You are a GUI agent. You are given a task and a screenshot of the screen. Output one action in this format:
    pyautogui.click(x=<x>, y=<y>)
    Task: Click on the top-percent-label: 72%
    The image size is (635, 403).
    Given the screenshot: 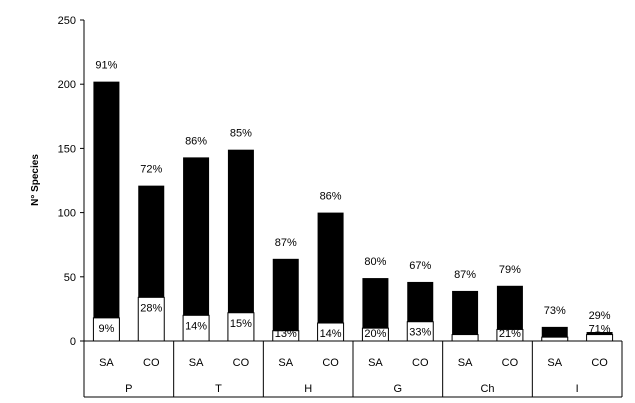 What is the action you would take?
    pyautogui.click(x=151, y=170)
    